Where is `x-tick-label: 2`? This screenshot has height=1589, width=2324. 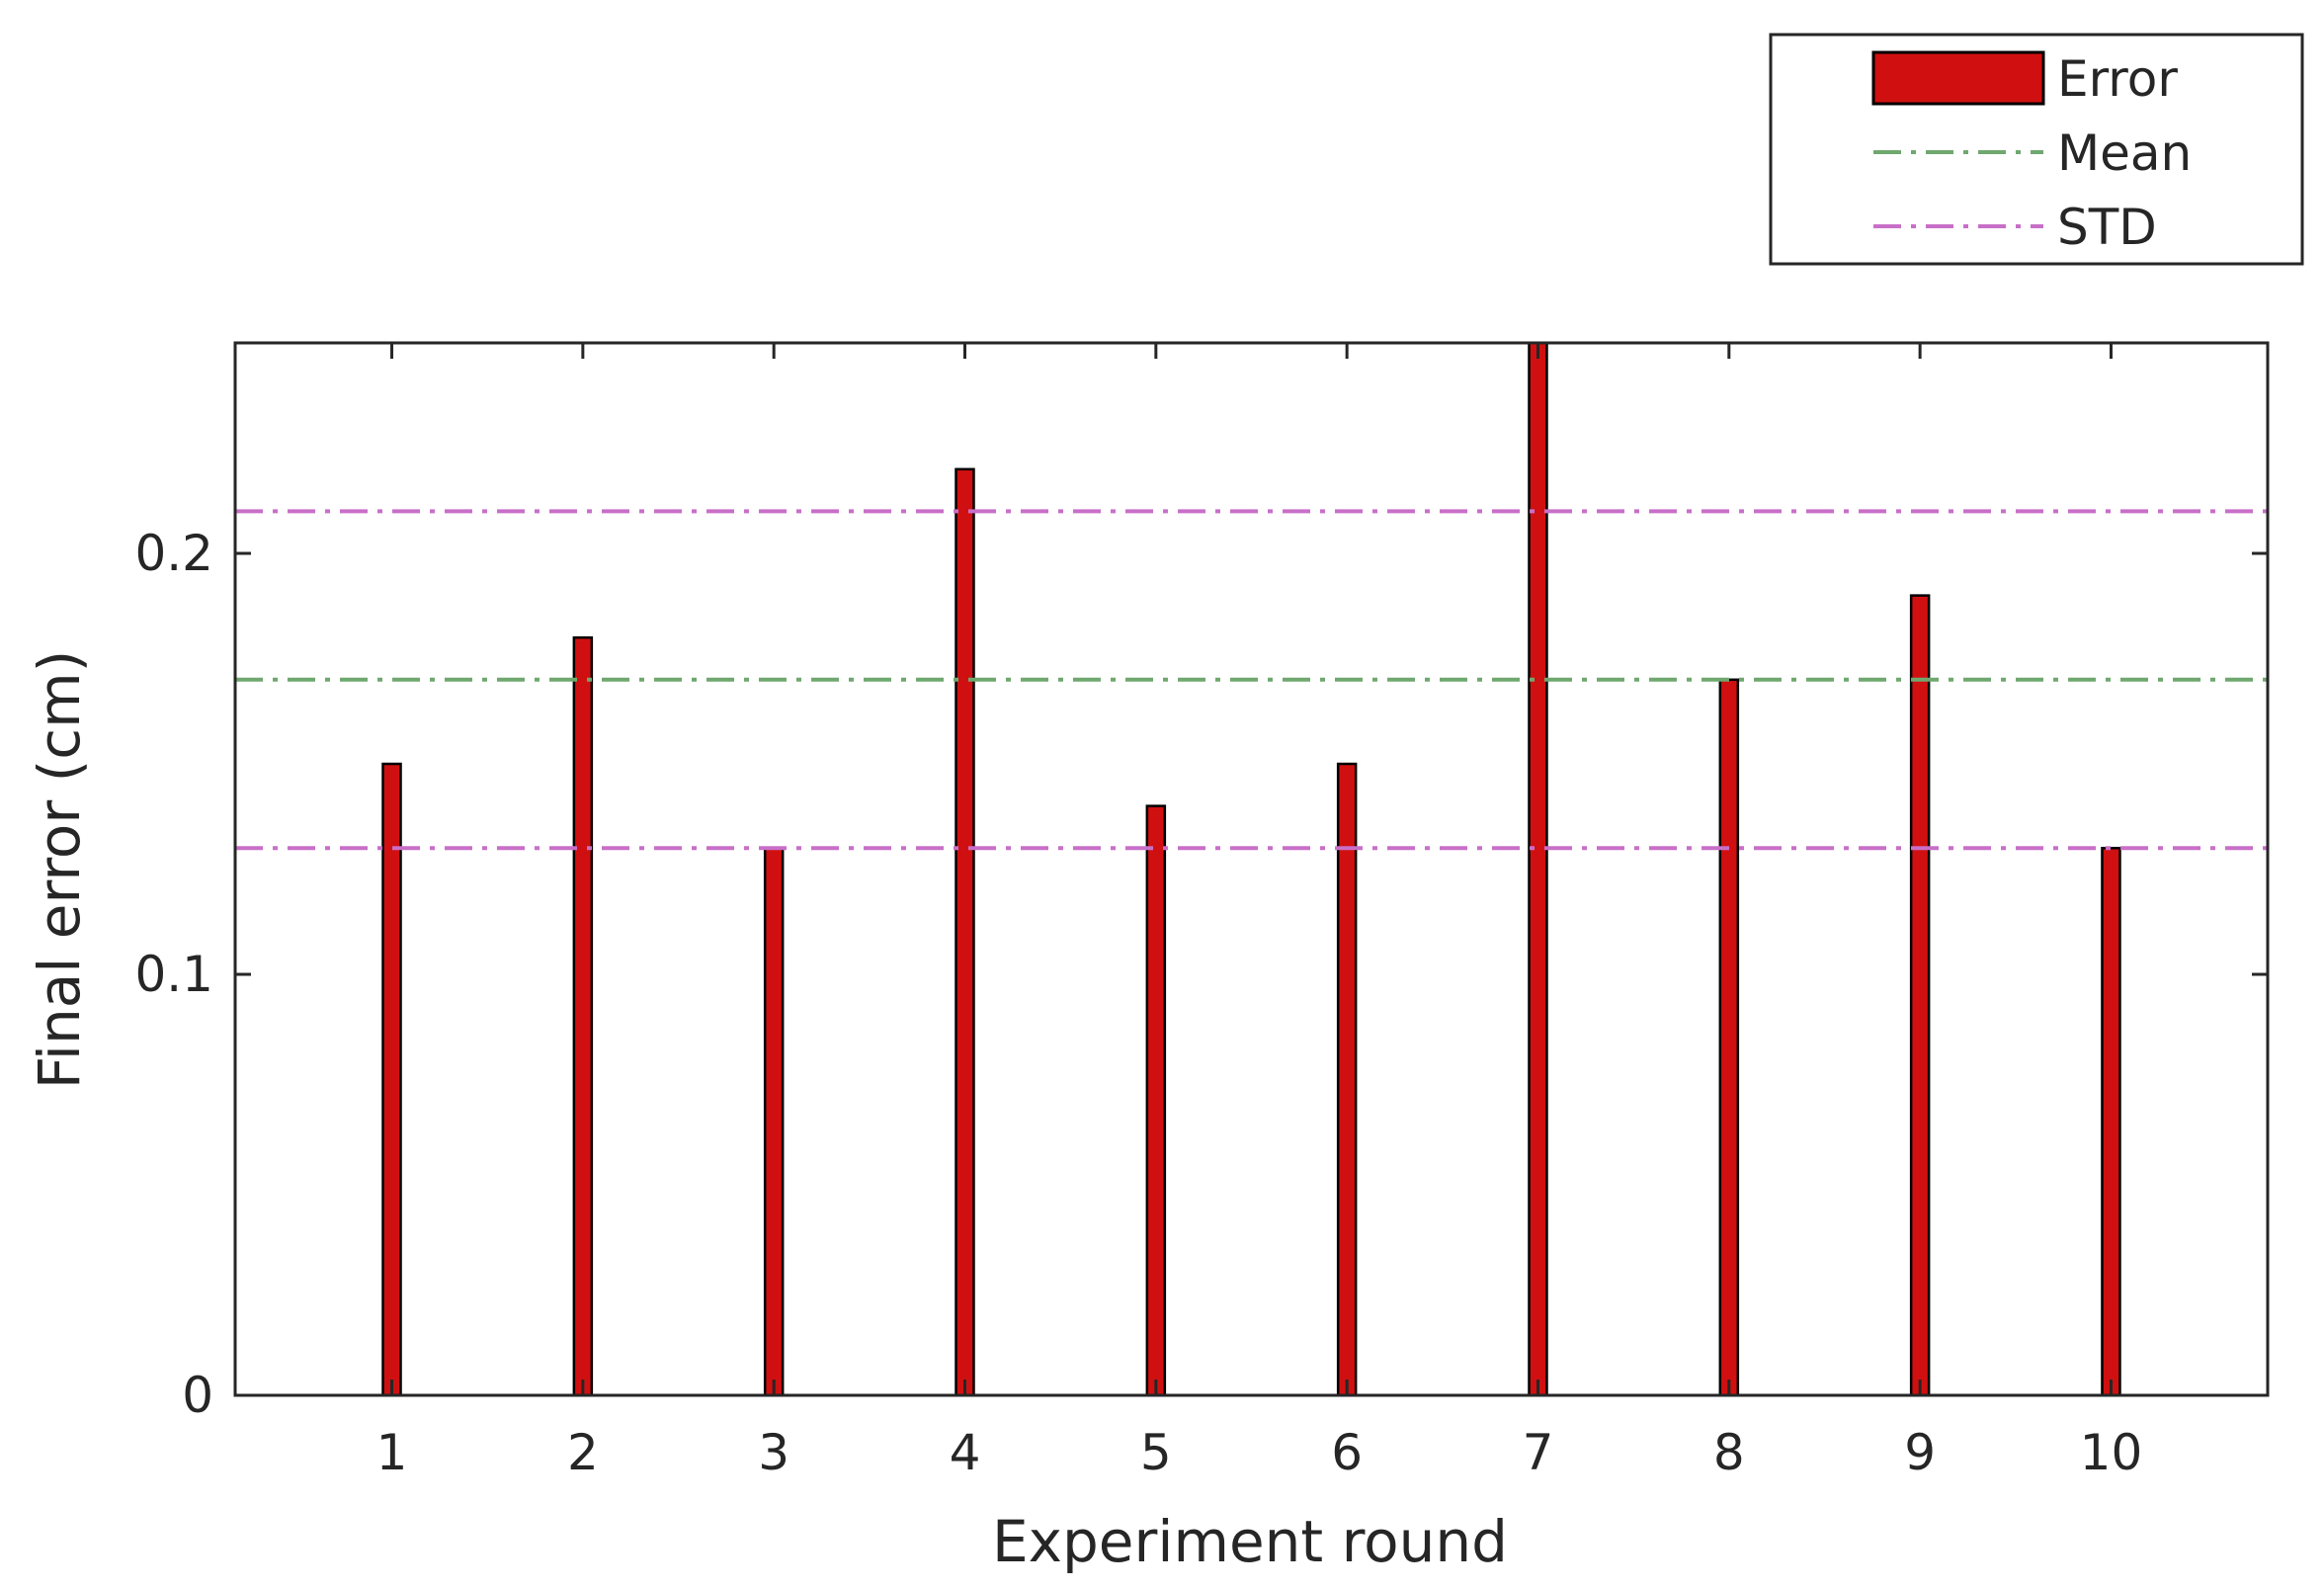 x-tick-label: 2 is located at coordinates (583, 1452).